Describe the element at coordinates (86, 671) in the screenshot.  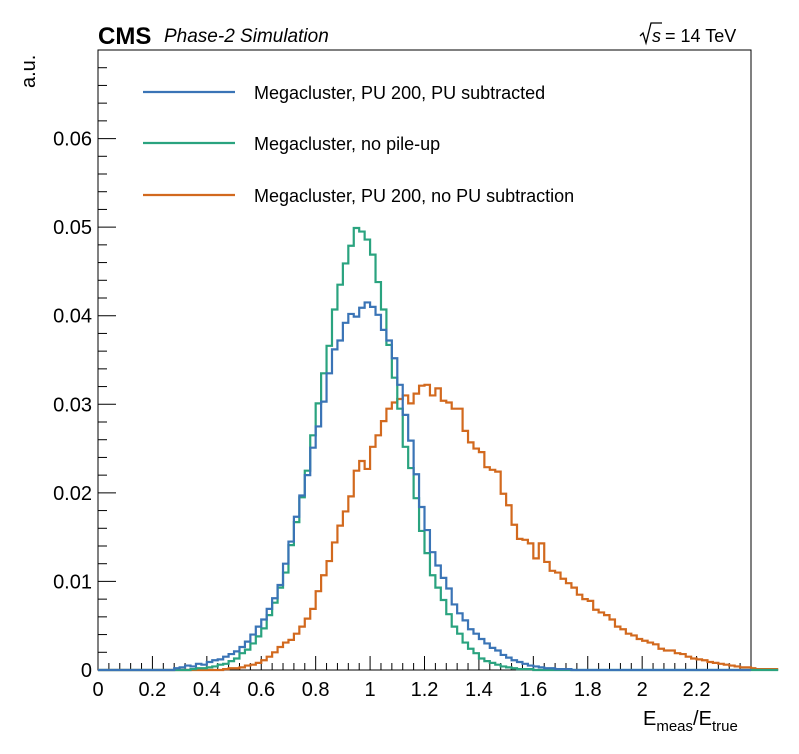
I see `y-tick-label: 0` at that location.